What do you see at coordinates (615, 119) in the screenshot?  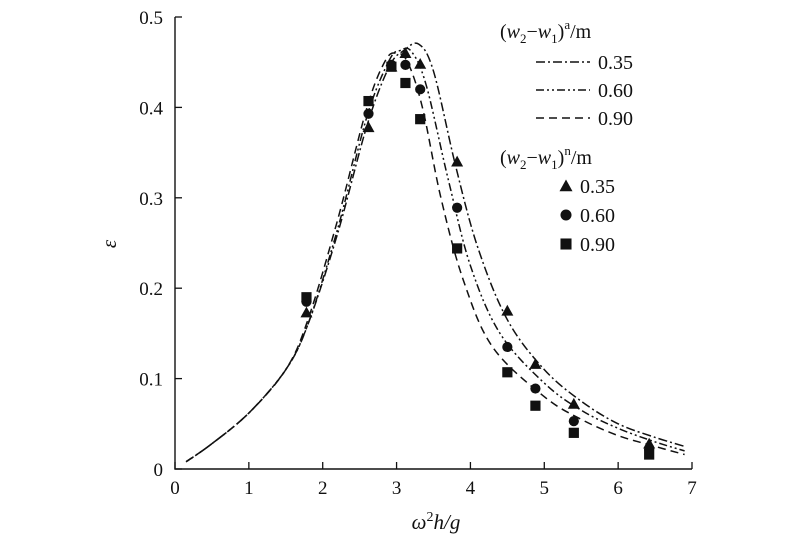 I see `legend-line-label: 0.90` at bounding box center [615, 119].